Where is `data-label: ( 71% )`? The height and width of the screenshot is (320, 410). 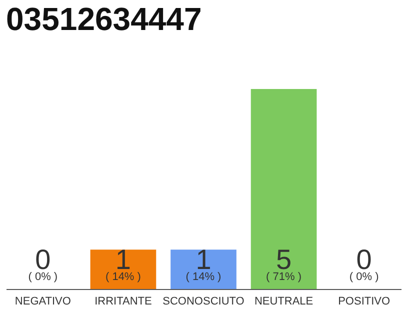 data-label: ( 71% ) is located at coordinates (284, 277).